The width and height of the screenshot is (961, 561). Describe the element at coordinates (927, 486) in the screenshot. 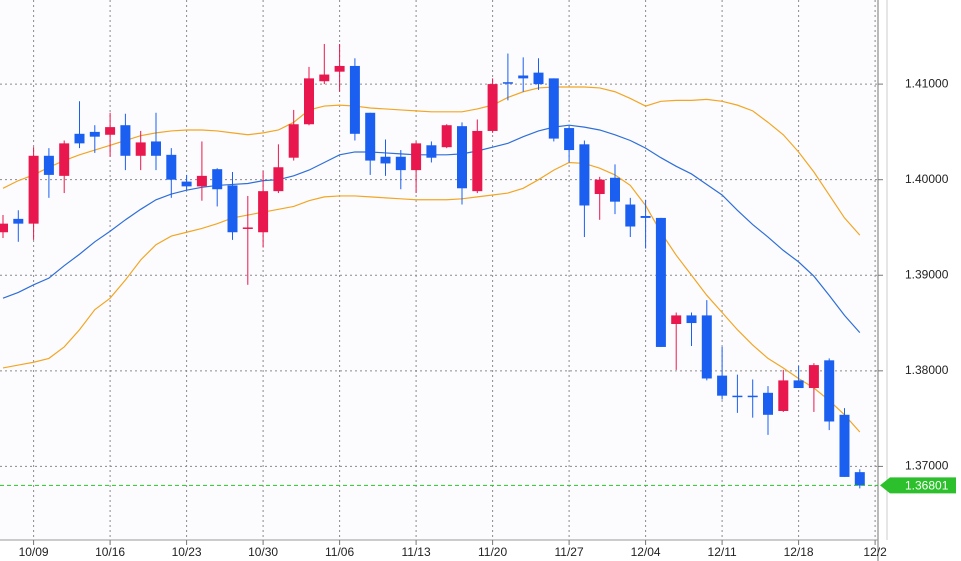

I see `current-price-label: 1.36801` at that location.